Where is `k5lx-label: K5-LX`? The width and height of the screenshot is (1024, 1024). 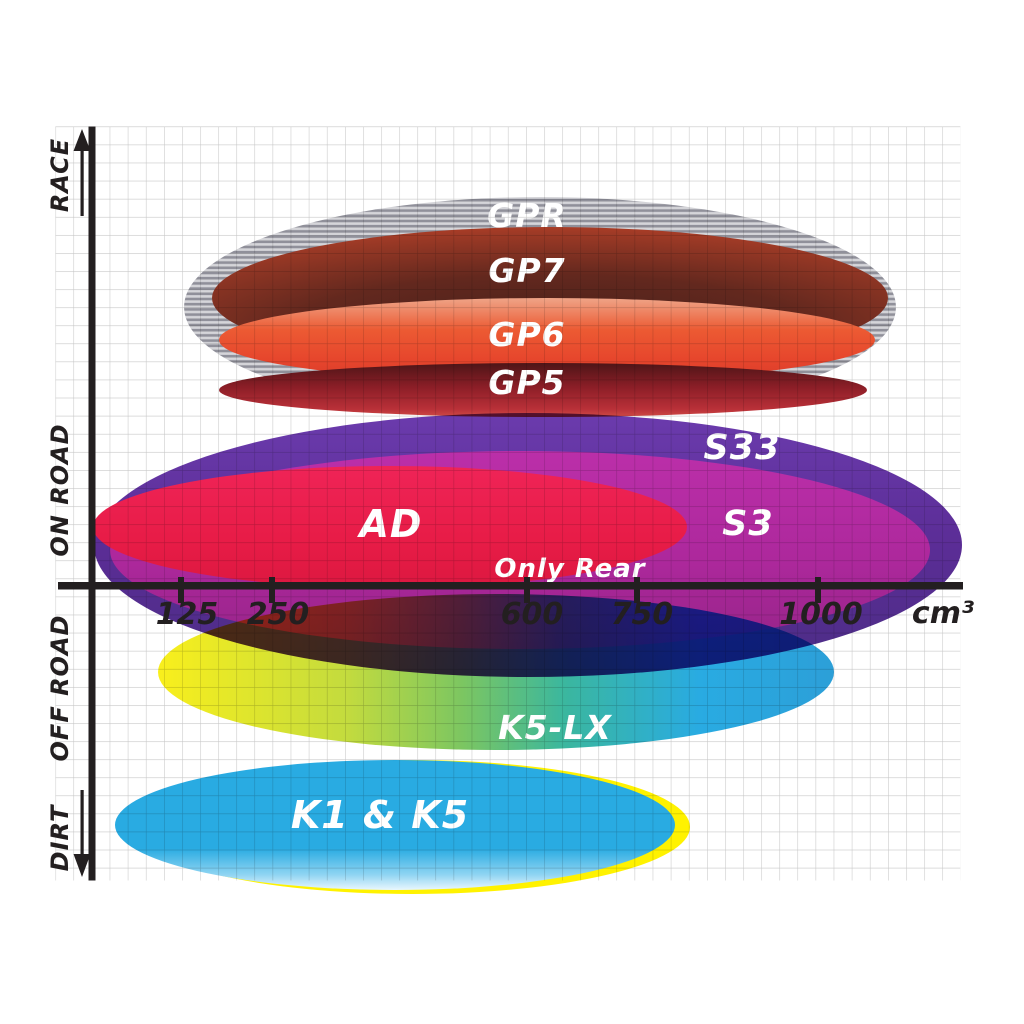 k5lx-label: K5-LX is located at coordinates (555, 727).